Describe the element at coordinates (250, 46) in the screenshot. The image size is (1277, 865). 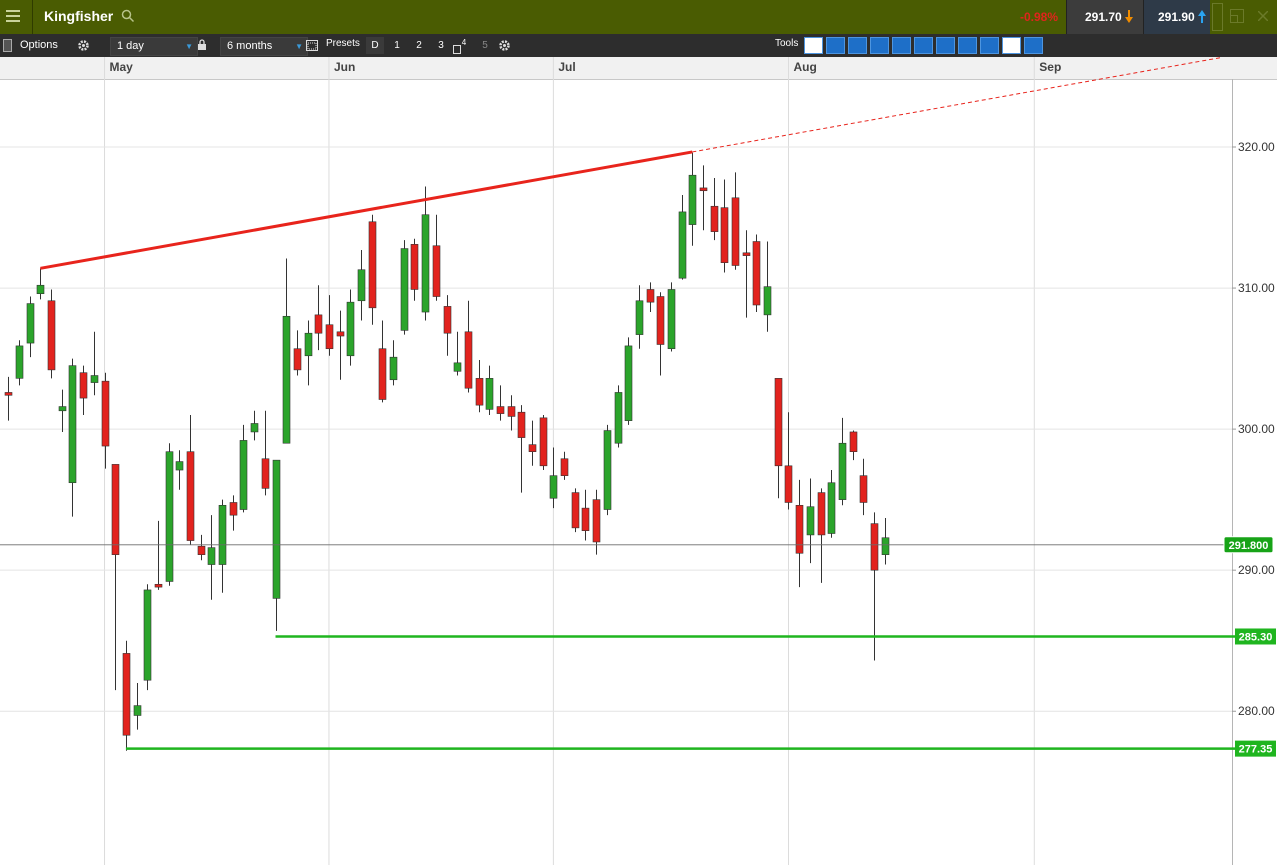
I see `range-value: 6 months` at that location.